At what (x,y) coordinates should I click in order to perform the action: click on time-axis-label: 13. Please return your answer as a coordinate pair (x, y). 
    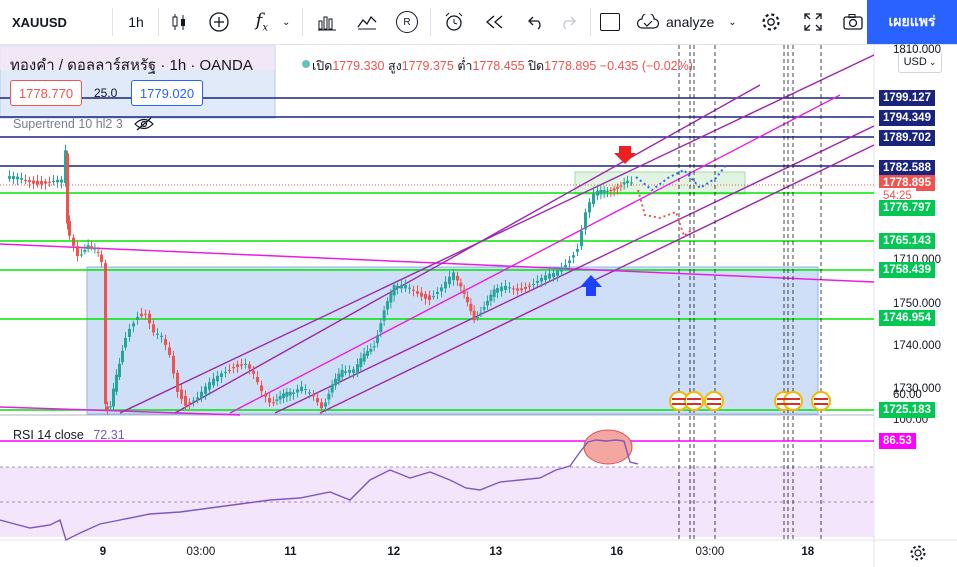
    Looking at the image, I should click on (496, 552).